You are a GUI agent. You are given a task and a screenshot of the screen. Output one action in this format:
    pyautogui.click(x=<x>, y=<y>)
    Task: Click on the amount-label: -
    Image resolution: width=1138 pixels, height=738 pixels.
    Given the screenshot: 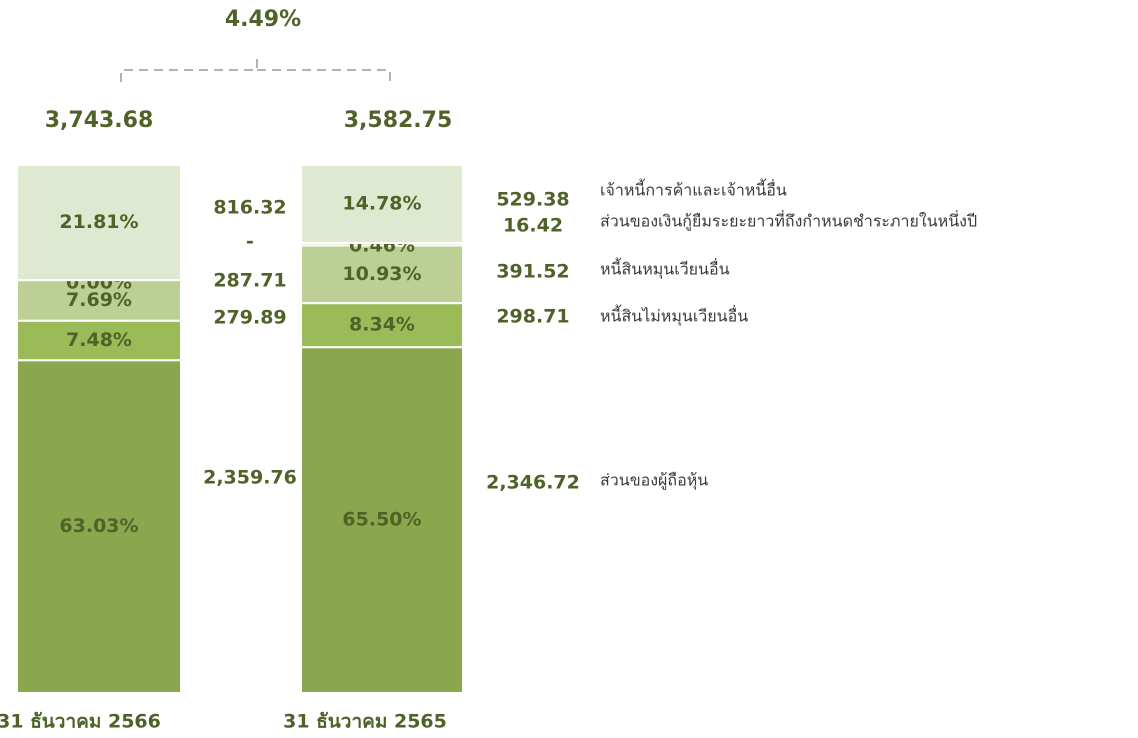 What is the action you would take?
    pyautogui.click(x=250, y=242)
    